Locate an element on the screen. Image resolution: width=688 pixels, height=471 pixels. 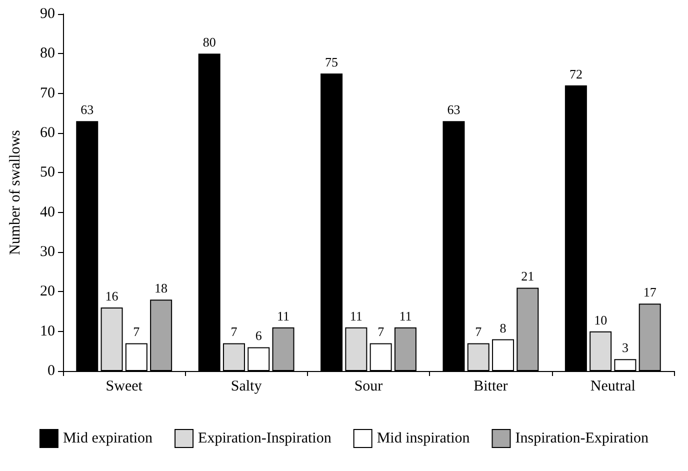
x-tick-label: Sour is located at coordinates (368, 386).